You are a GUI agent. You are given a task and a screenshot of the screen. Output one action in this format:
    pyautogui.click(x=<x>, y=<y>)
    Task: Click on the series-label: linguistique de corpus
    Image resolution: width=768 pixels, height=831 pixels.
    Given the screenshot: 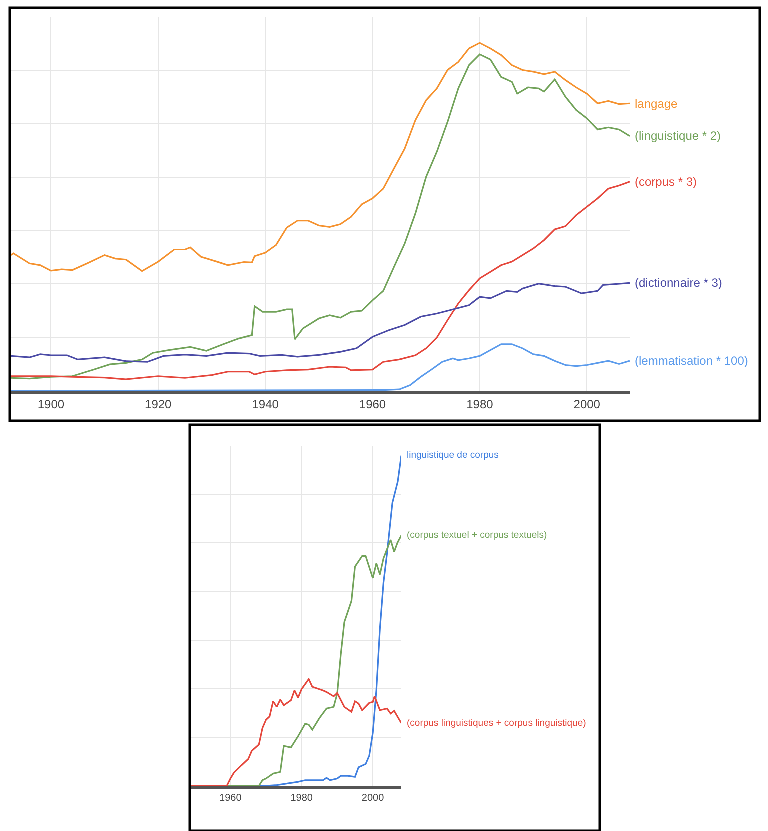 What is the action you would take?
    pyautogui.click(x=453, y=455)
    